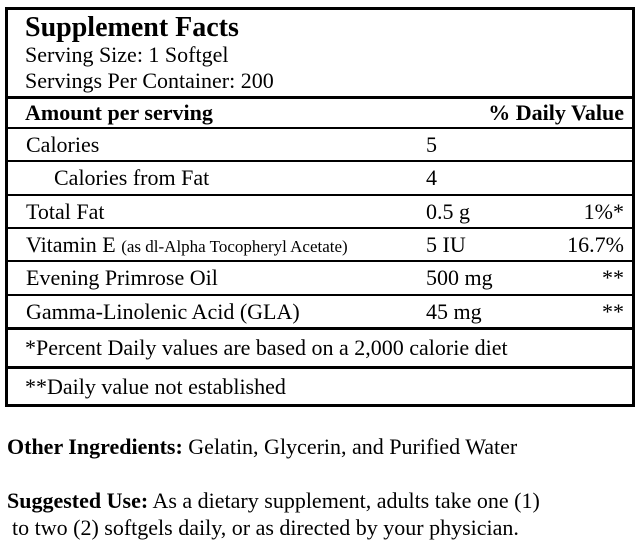 This screenshot has width=644, height=541. I want to click on daily-value-header: % Daily Value, so click(556, 112).